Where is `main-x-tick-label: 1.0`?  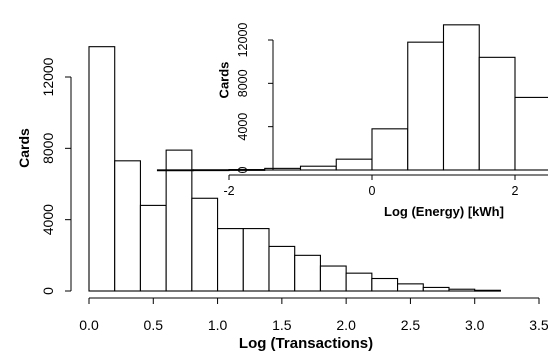 main-x-tick-label: 1.0 is located at coordinates (218, 325).